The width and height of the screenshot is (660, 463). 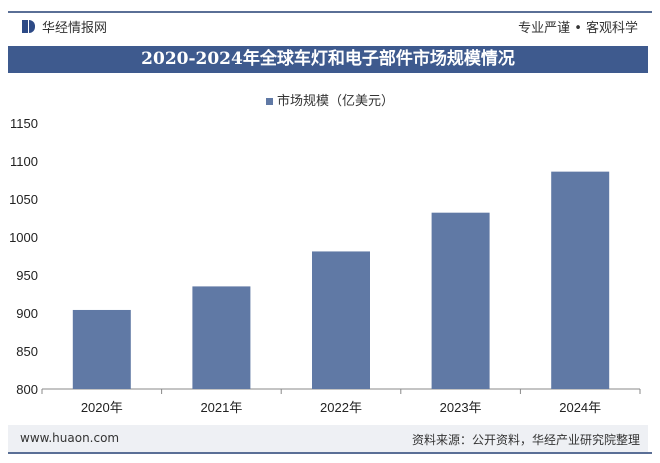 I want to click on legend: 市场规模（亿美元）, so click(x=330, y=99).